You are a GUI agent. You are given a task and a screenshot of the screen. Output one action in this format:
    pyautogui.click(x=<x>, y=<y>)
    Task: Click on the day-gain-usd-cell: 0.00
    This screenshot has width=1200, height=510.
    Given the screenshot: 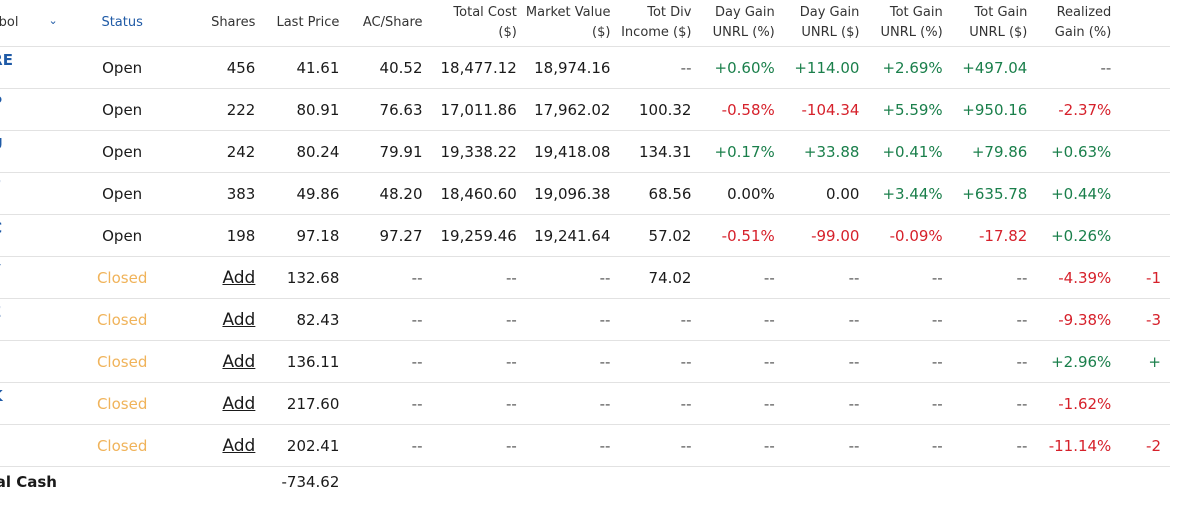 What is the action you would take?
    pyautogui.click(x=826, y=194)
    